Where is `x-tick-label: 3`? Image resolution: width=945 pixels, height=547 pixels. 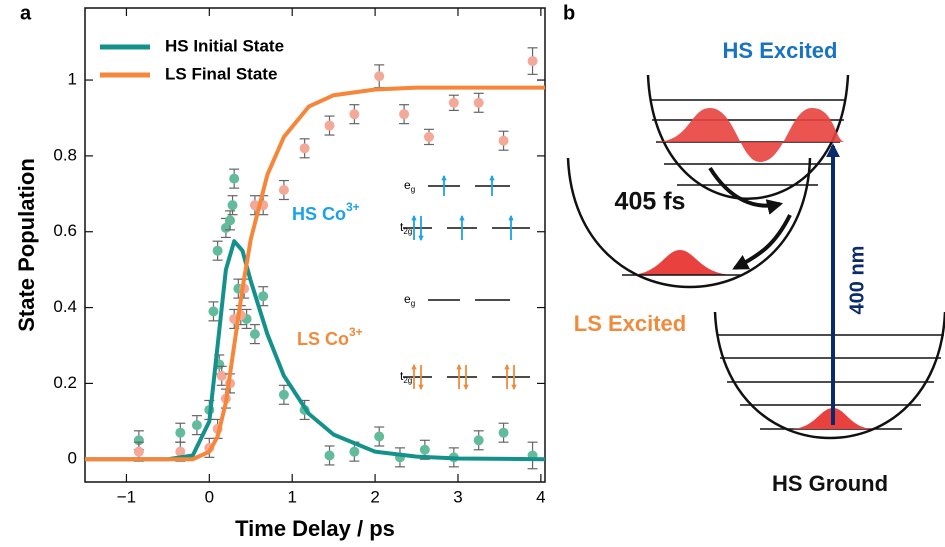 x-tick-label: 3 is located at coordinates (457, 496).